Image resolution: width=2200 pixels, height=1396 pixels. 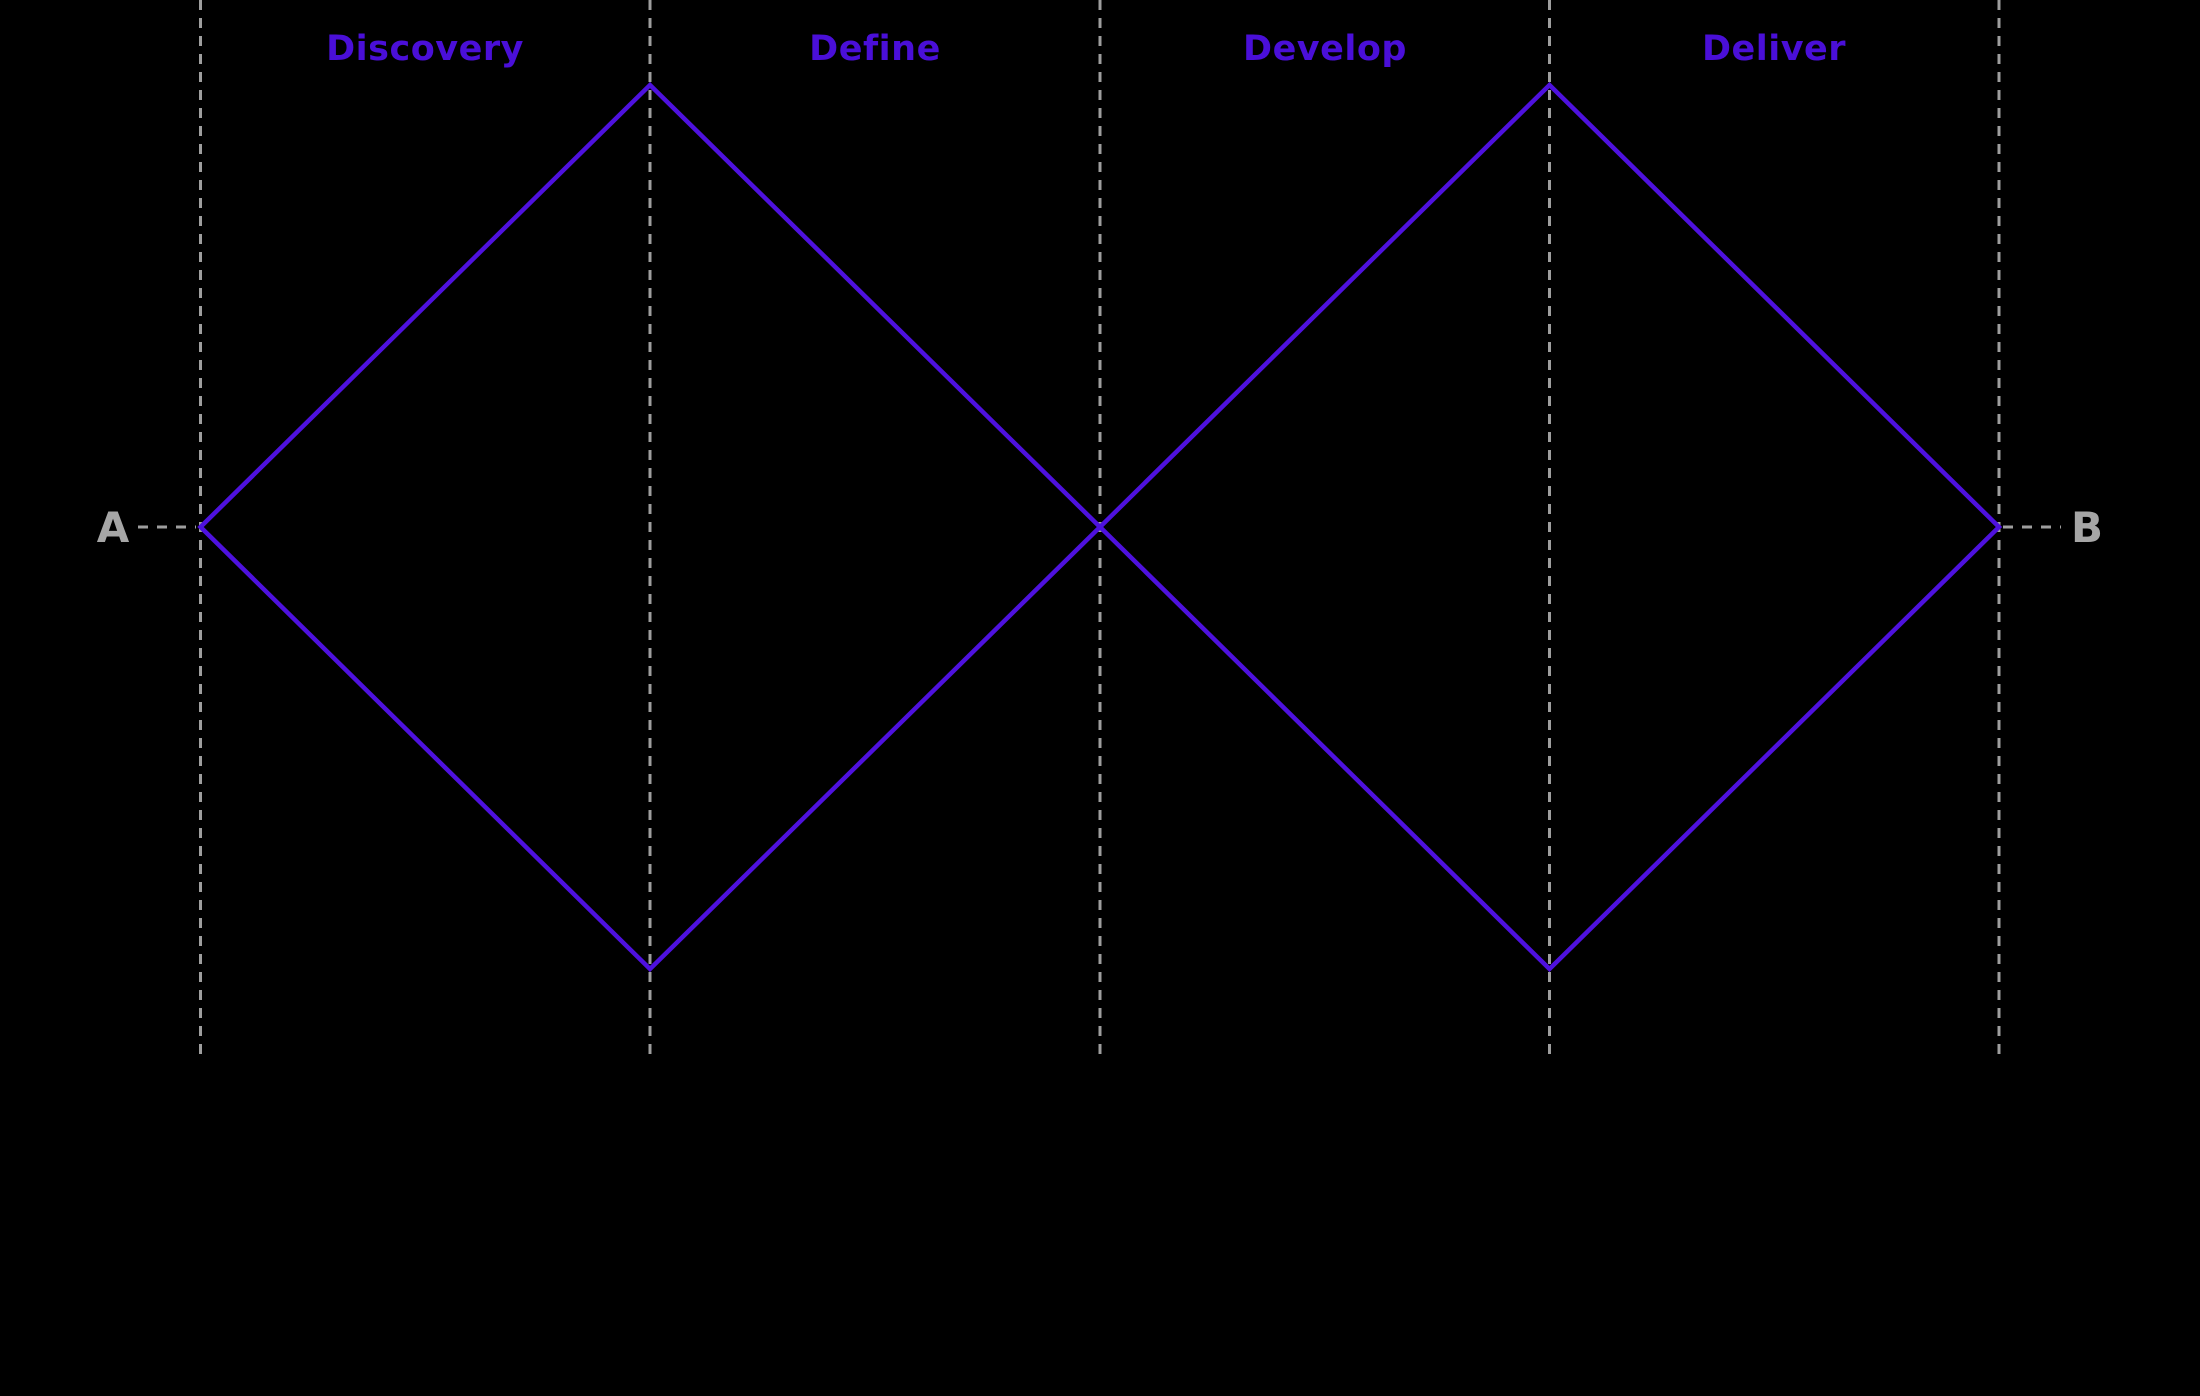 I want to click on phase-label-develop: Develop, so click(x=1325, y=49).